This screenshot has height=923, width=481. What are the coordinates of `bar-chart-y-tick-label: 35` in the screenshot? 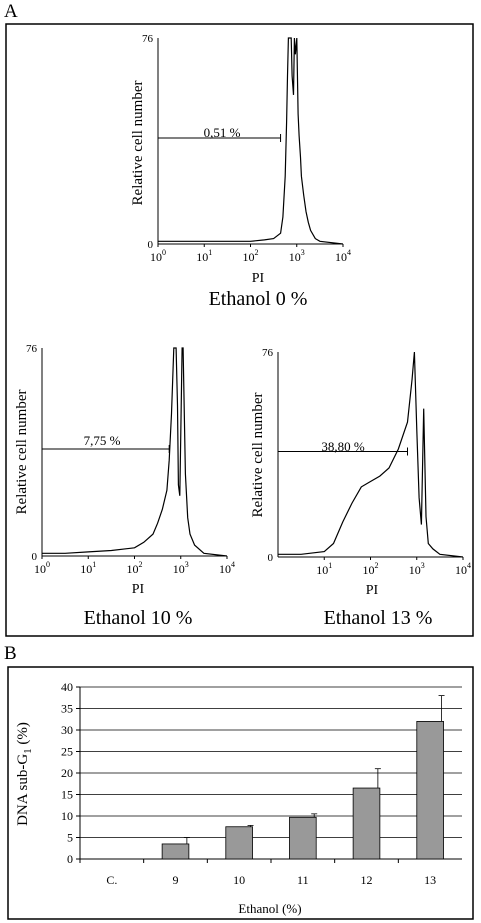 It's located at (67, 709).